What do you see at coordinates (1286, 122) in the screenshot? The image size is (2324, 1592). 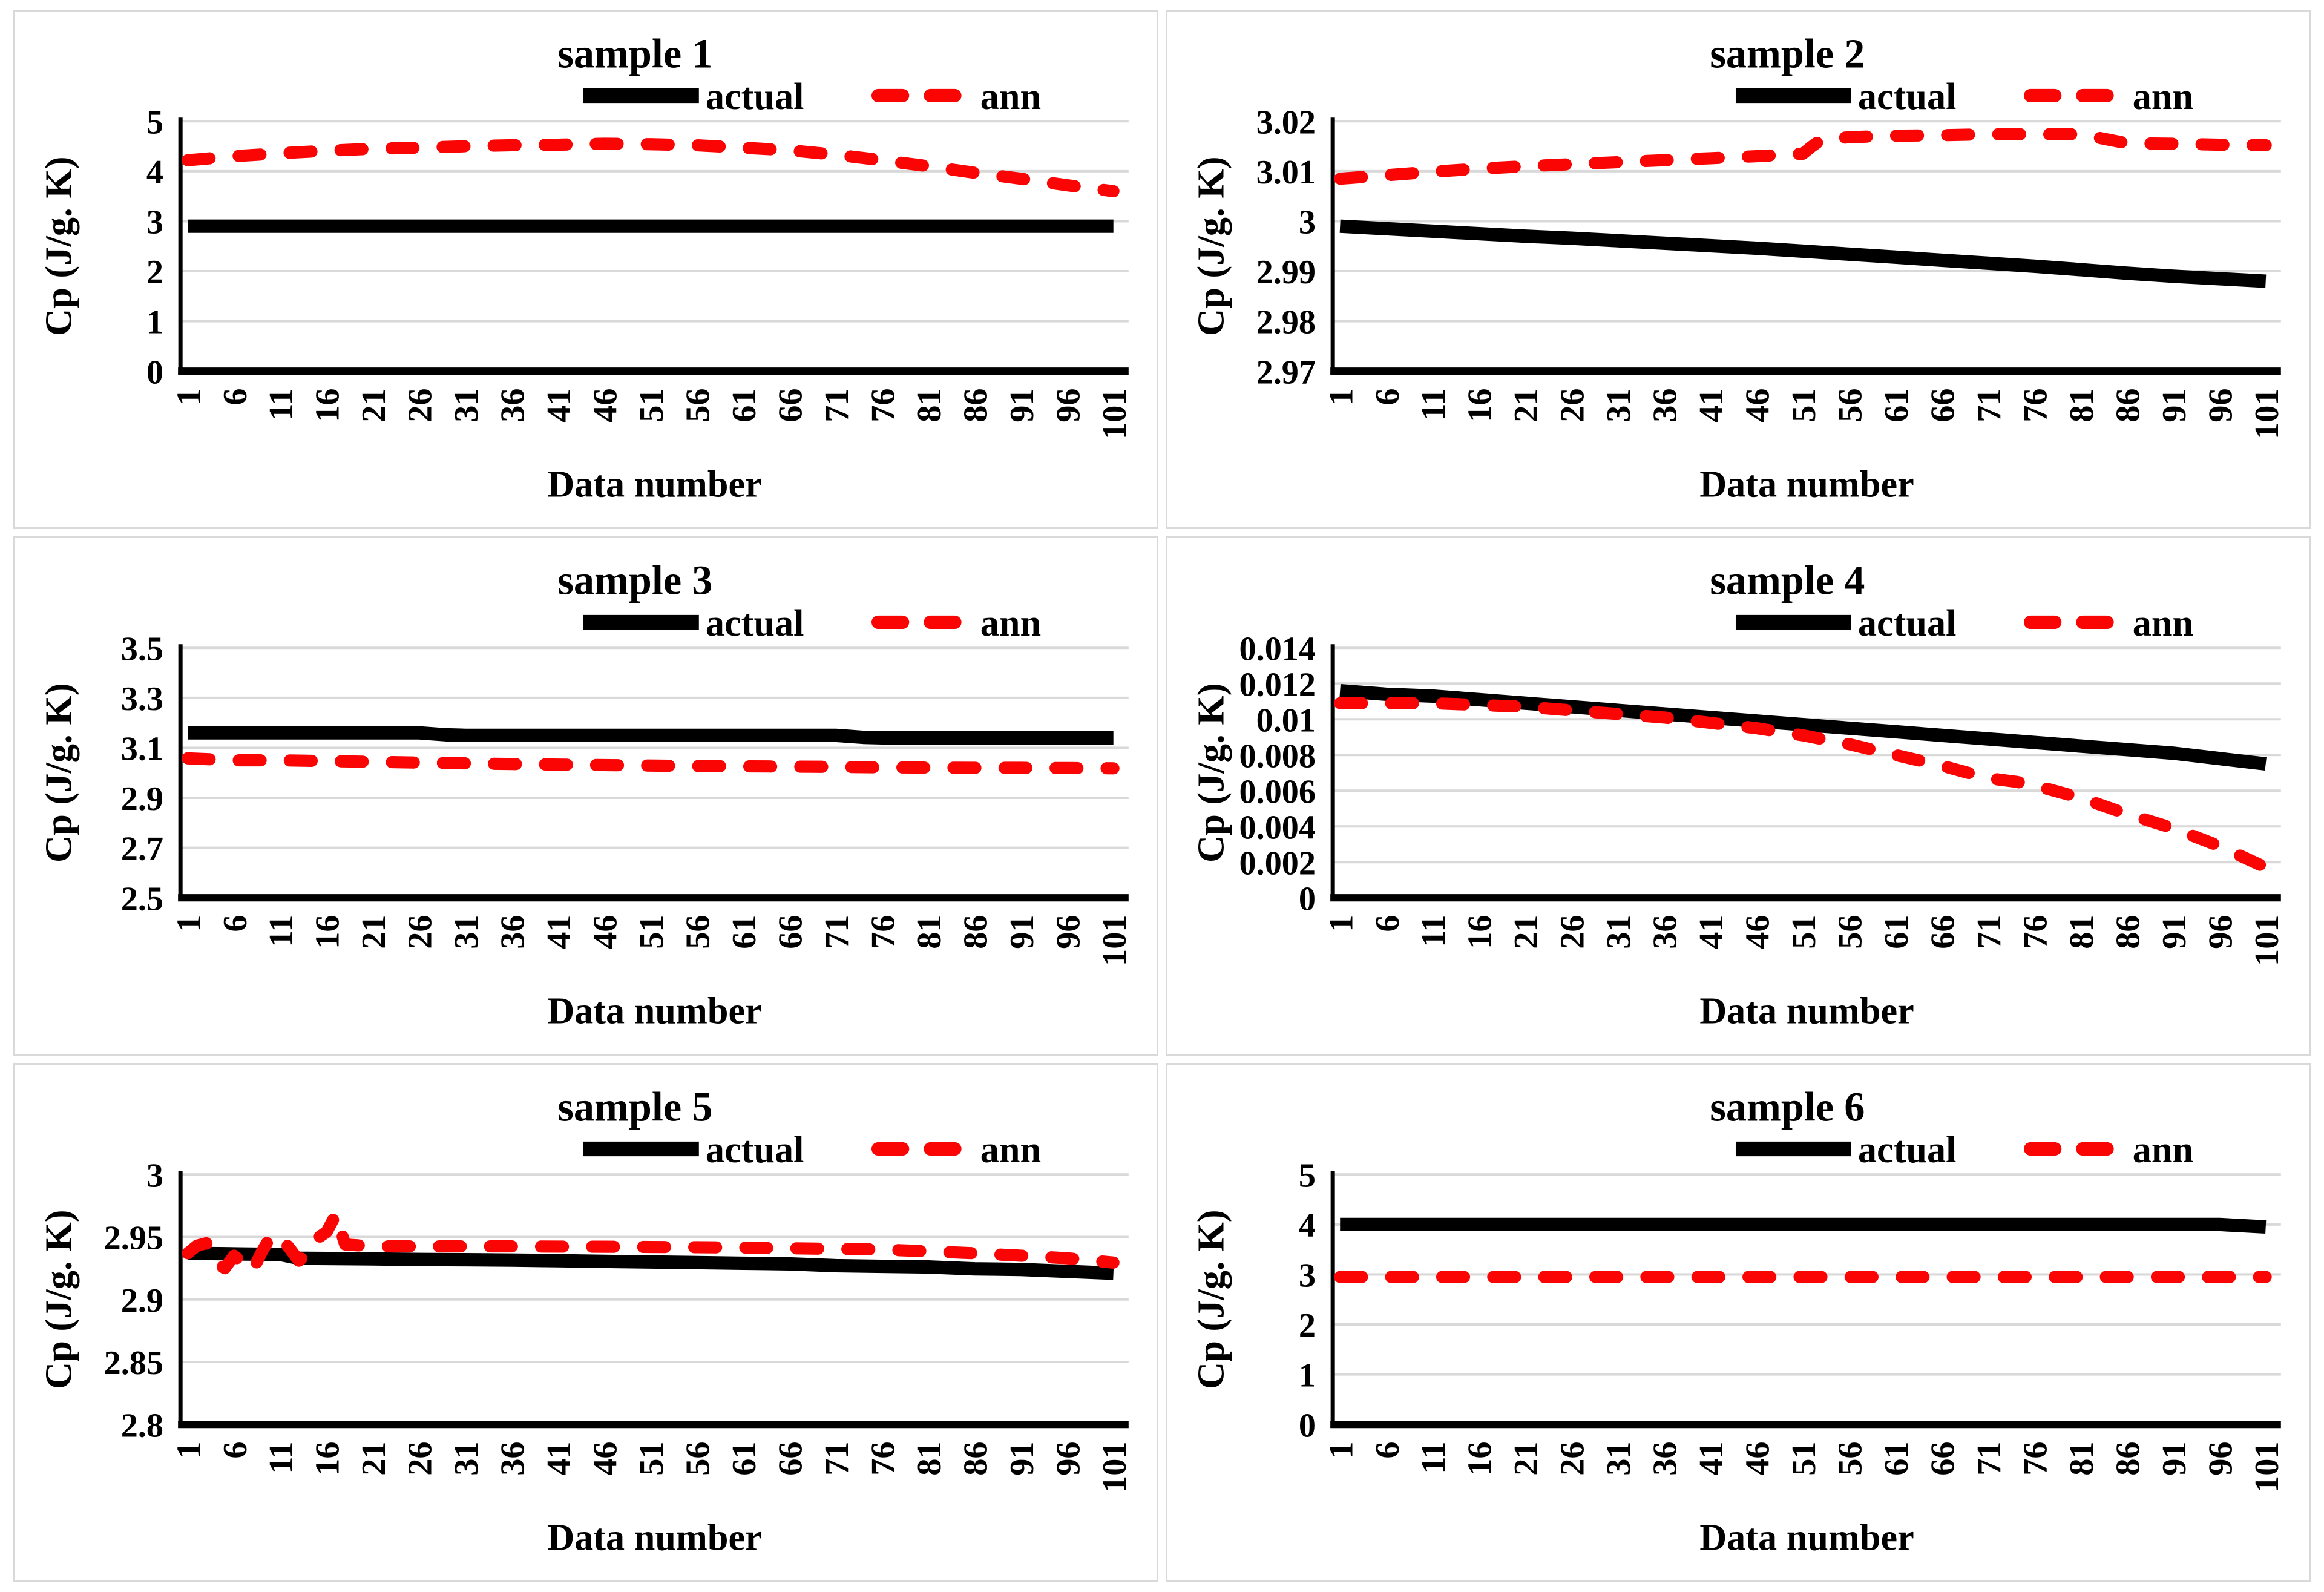 I see `y-tick-label: 3.02` at bounding box center [1286, 122].